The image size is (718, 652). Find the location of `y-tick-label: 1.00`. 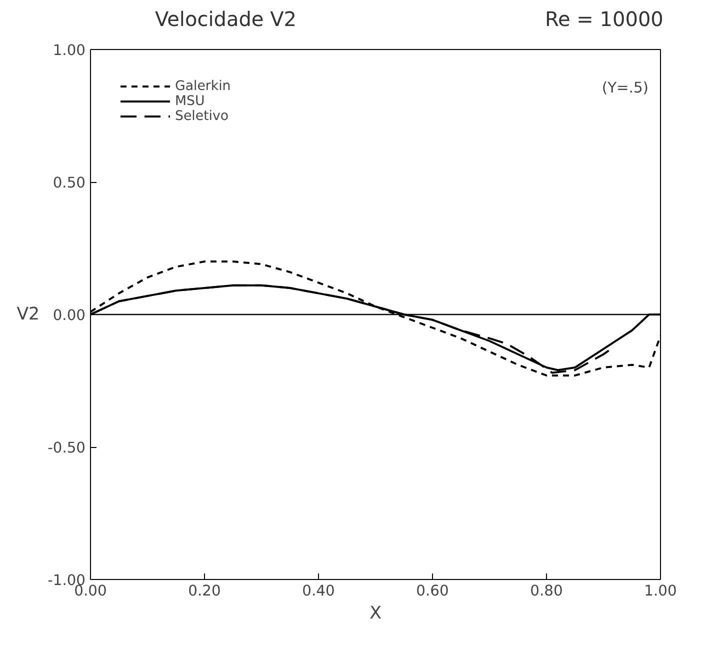

y-tick-label: 1.00 is located at coordinates (69, 50).